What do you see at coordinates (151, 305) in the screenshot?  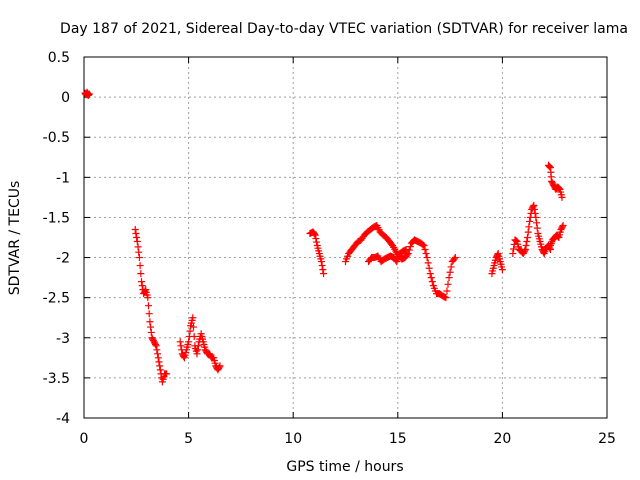 I see `data-segment-seg2` at bounding box center [151, 305].